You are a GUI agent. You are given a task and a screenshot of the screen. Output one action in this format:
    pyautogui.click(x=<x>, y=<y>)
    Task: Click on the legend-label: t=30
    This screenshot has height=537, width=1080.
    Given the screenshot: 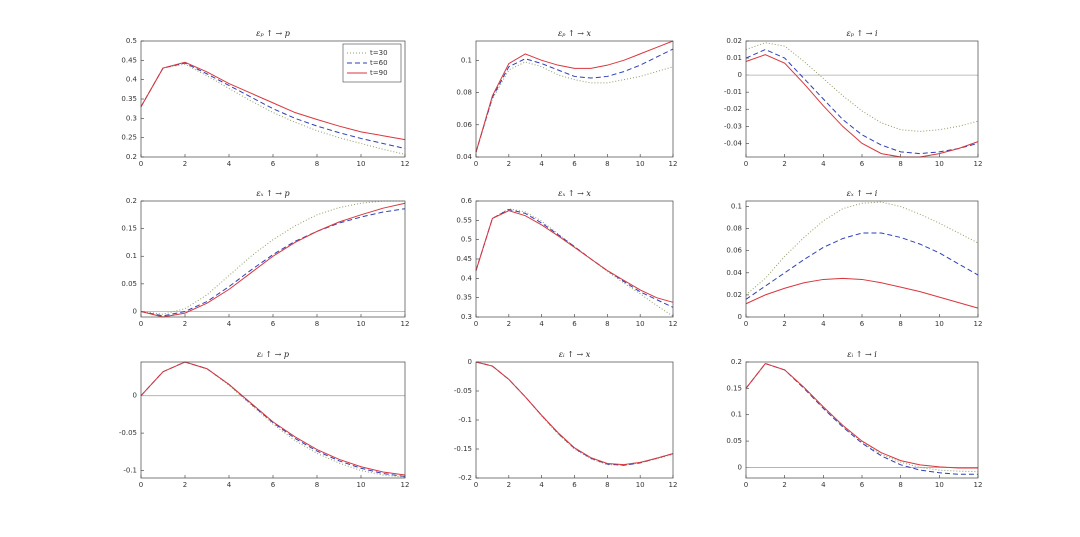 What is the action you would take?
    pyautogui.click(x=379, y=53)
    